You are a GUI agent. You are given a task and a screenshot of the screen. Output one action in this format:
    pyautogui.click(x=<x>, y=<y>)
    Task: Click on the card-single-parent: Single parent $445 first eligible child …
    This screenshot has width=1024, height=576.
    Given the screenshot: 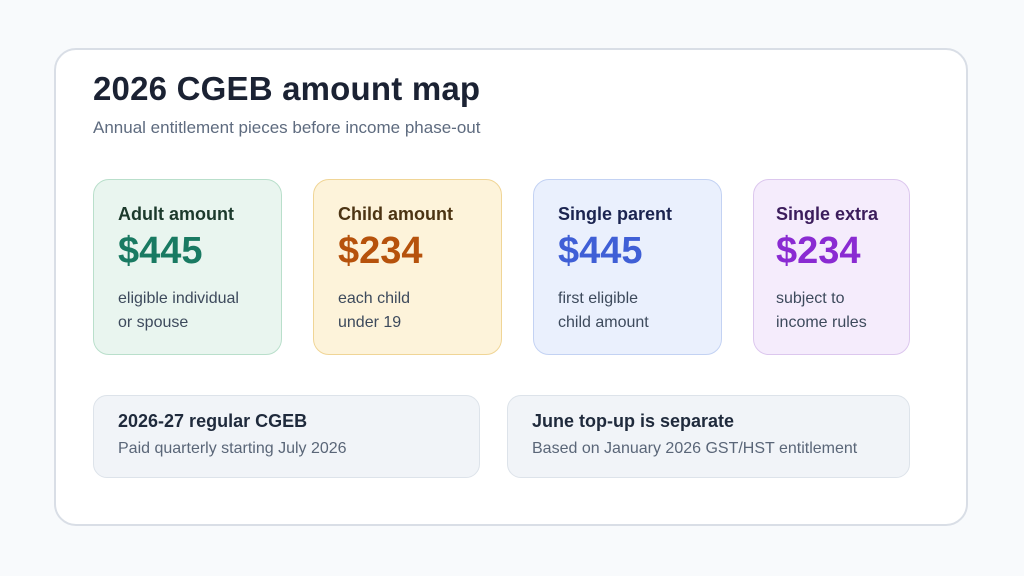 What is the action you would take?
    pyautogui.click(x=627, y=267)
    